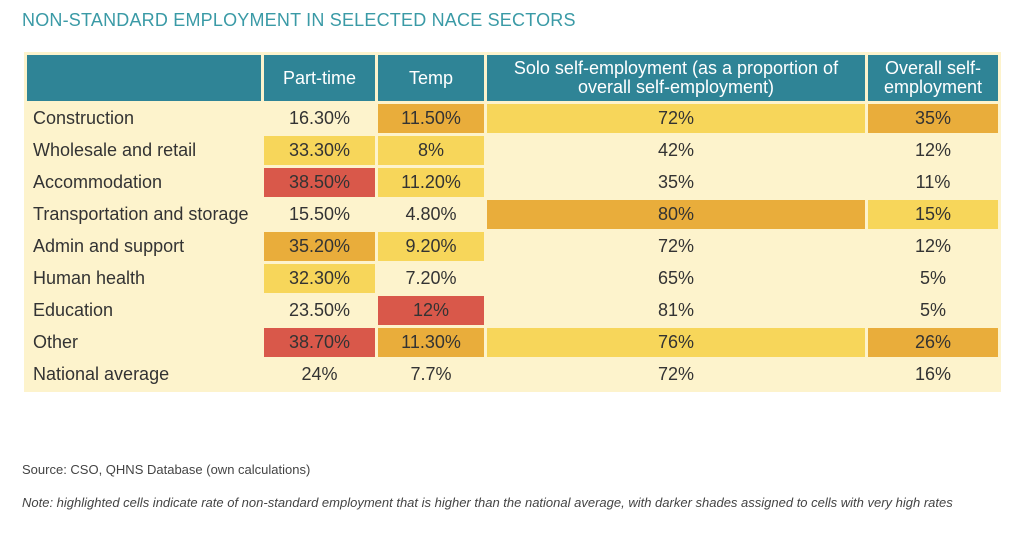 The width and height of the screenshot is (1024, 536). I want to click on cell-overall-self-employment: 35%, so click(933, 118).